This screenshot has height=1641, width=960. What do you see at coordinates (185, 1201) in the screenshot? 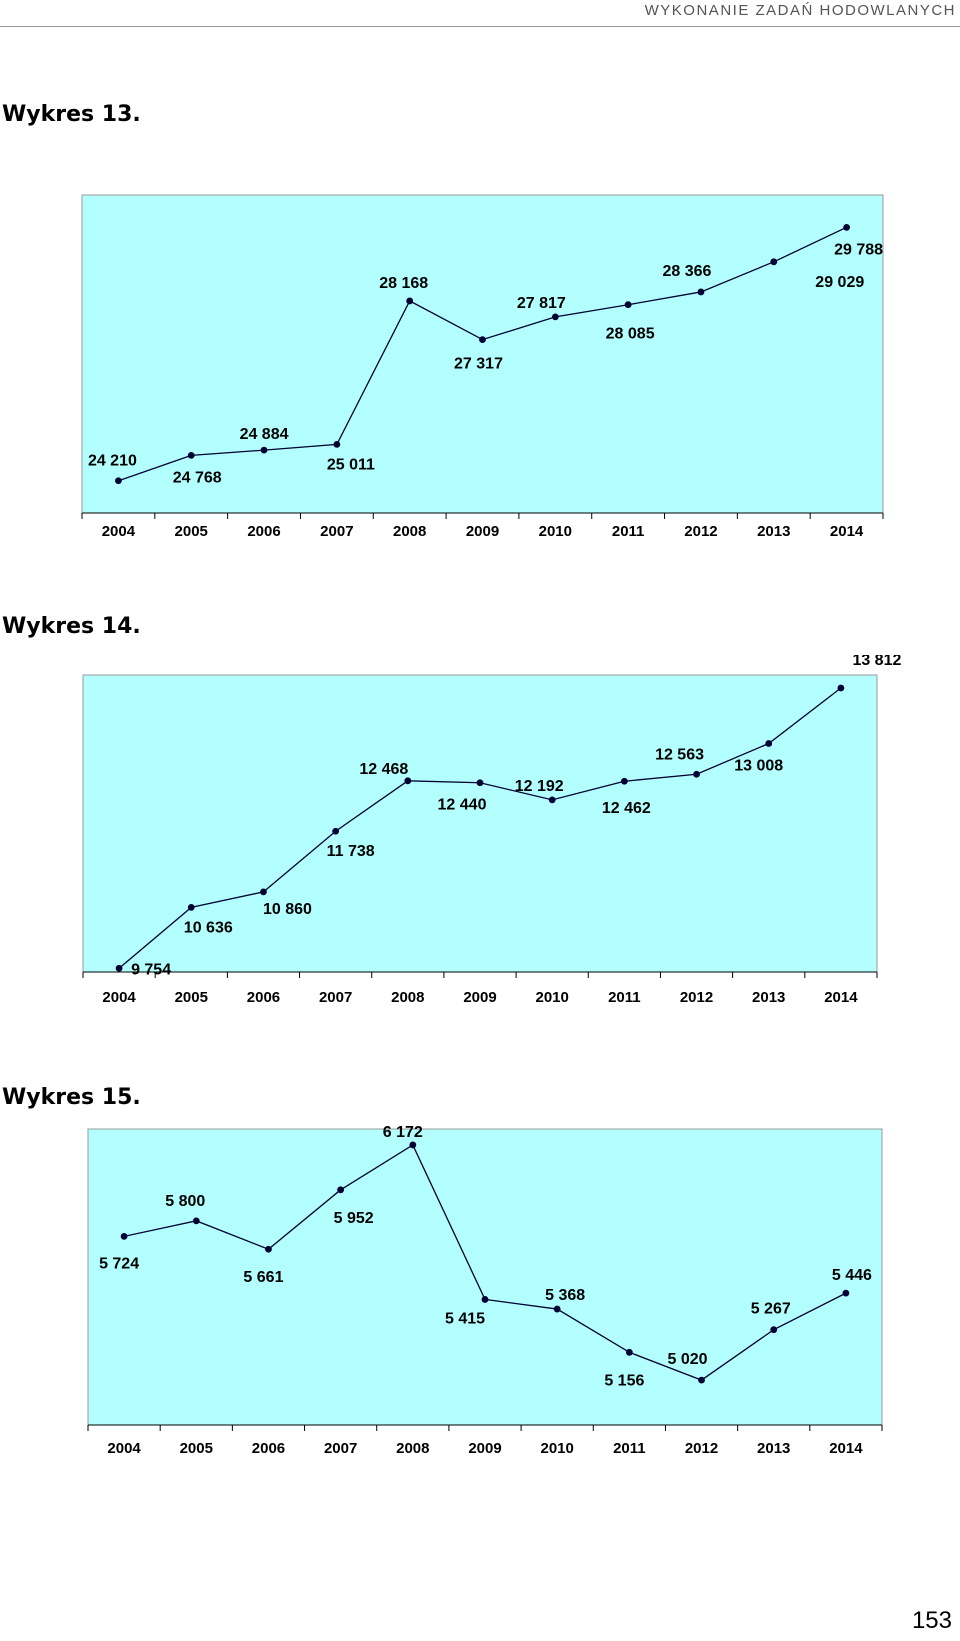
I see `data-label: 5 800` at bounding box center [185, 1201].